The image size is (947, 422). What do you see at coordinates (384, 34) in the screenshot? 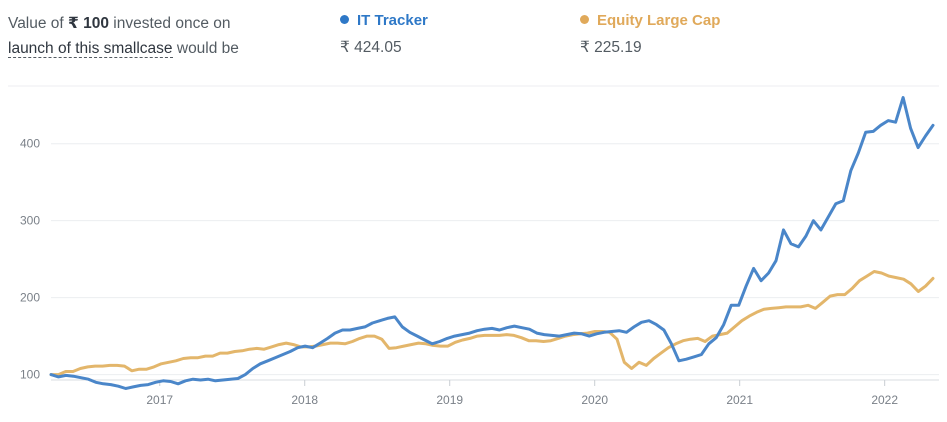
I see `legend-it-tracker: IT Tracker ₹ 424.05` at bounding box center [384, 34].